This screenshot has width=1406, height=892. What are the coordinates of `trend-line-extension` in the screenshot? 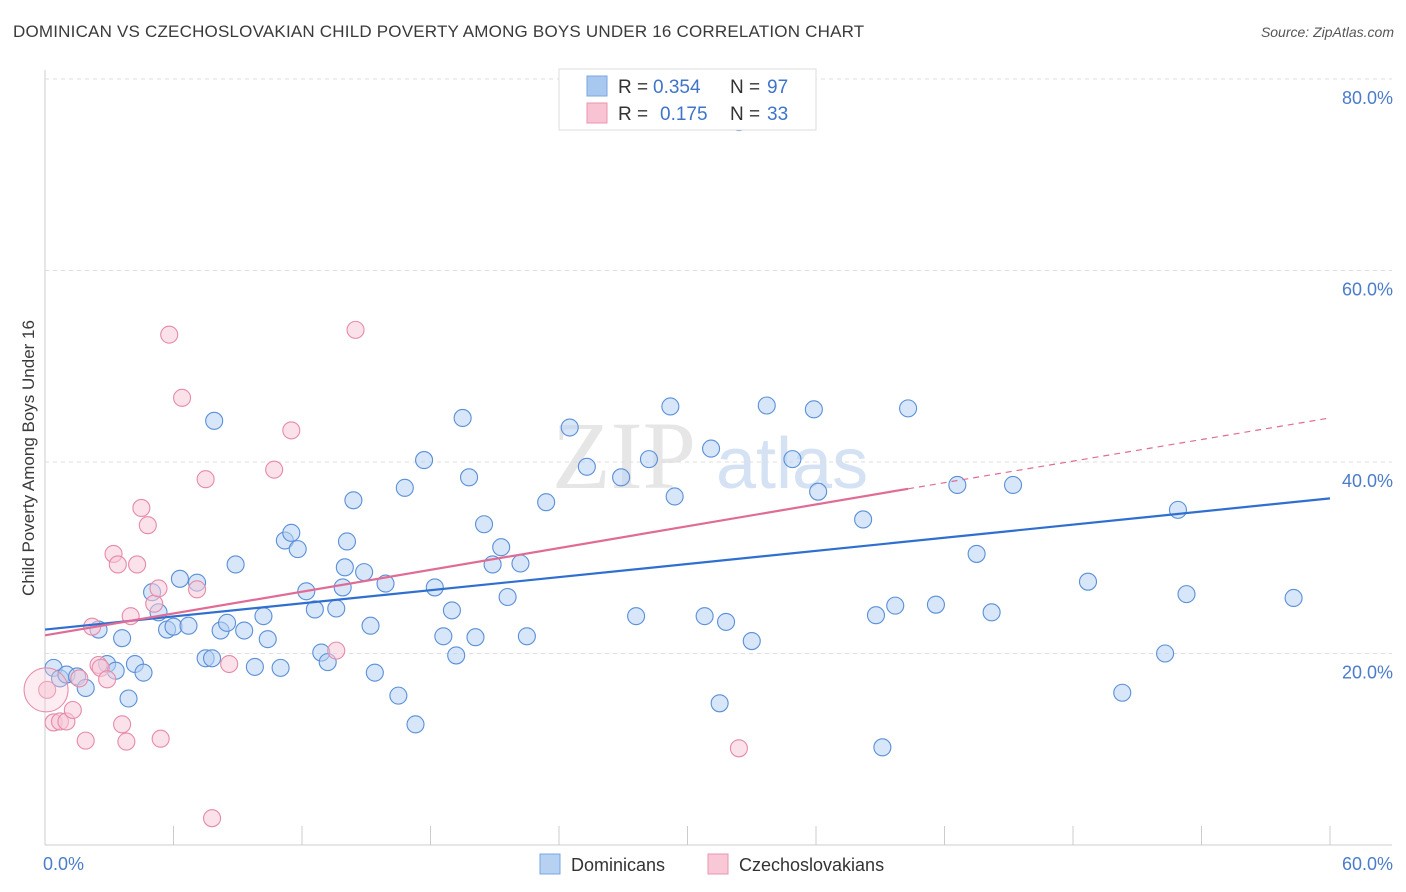 It's located at (1119, 453).